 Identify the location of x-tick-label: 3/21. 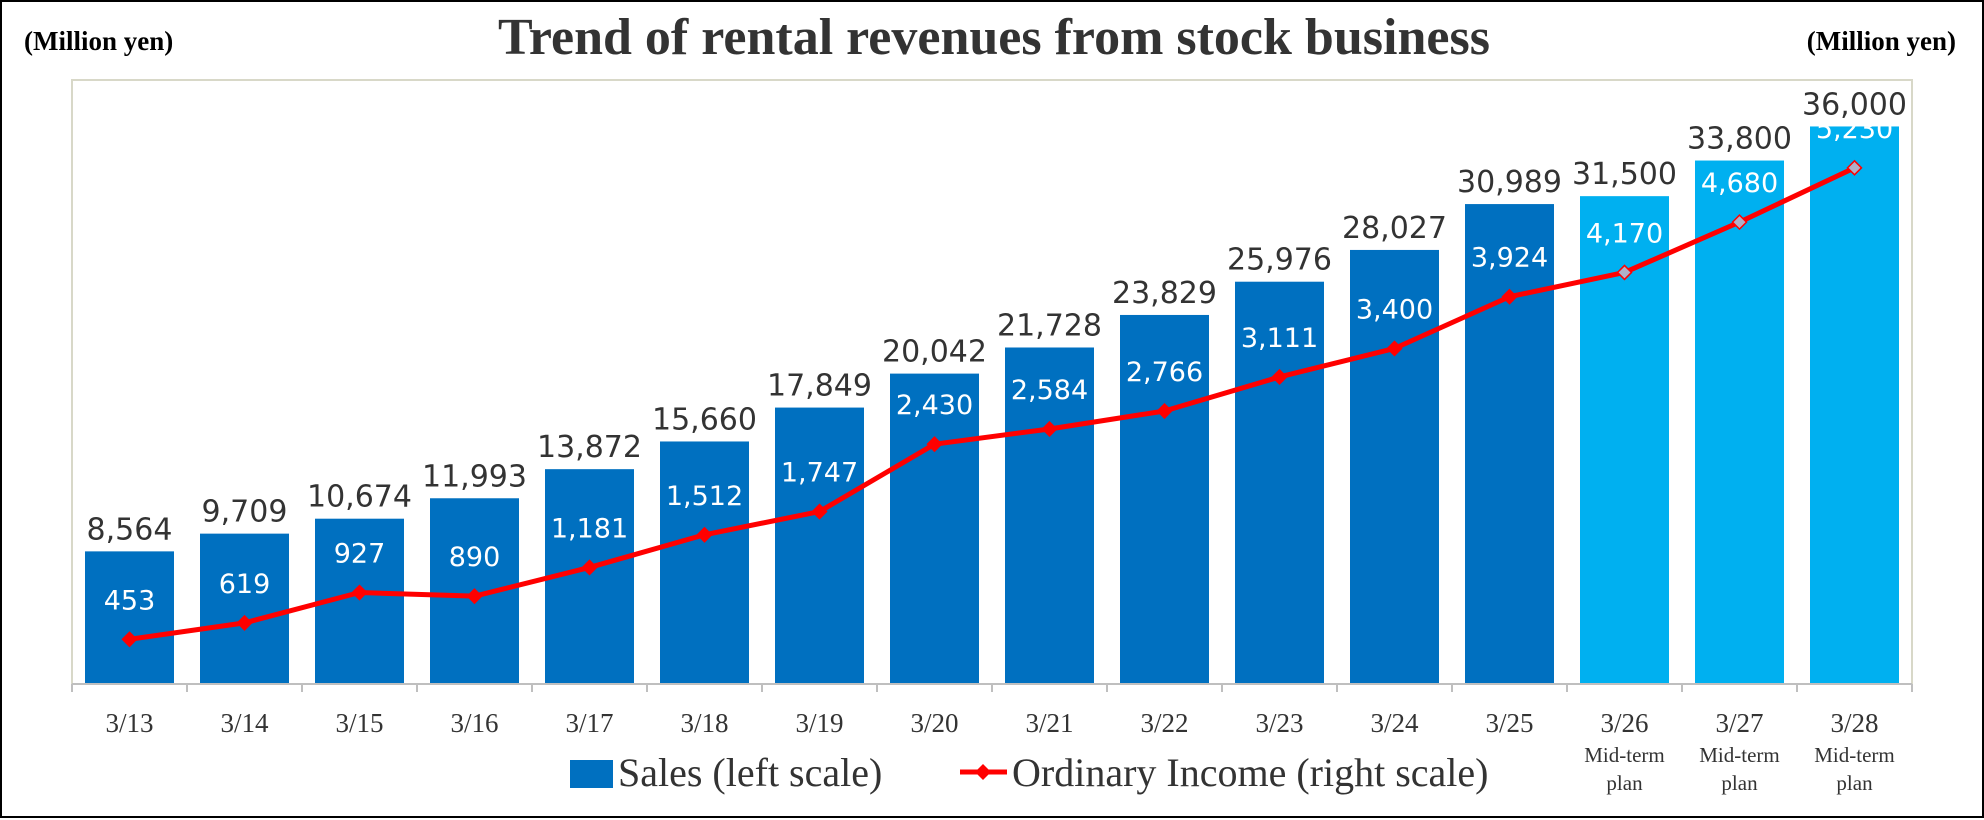
(1049, 723).